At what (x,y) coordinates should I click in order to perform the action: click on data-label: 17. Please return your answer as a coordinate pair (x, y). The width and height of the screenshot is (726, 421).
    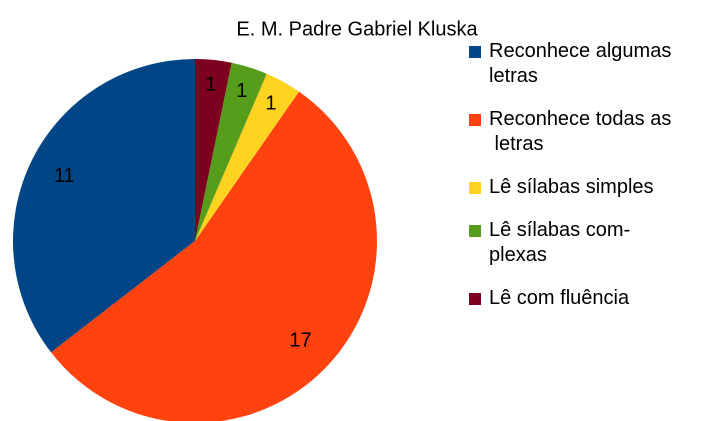
    Looking at the image, I should click on (300, 341).